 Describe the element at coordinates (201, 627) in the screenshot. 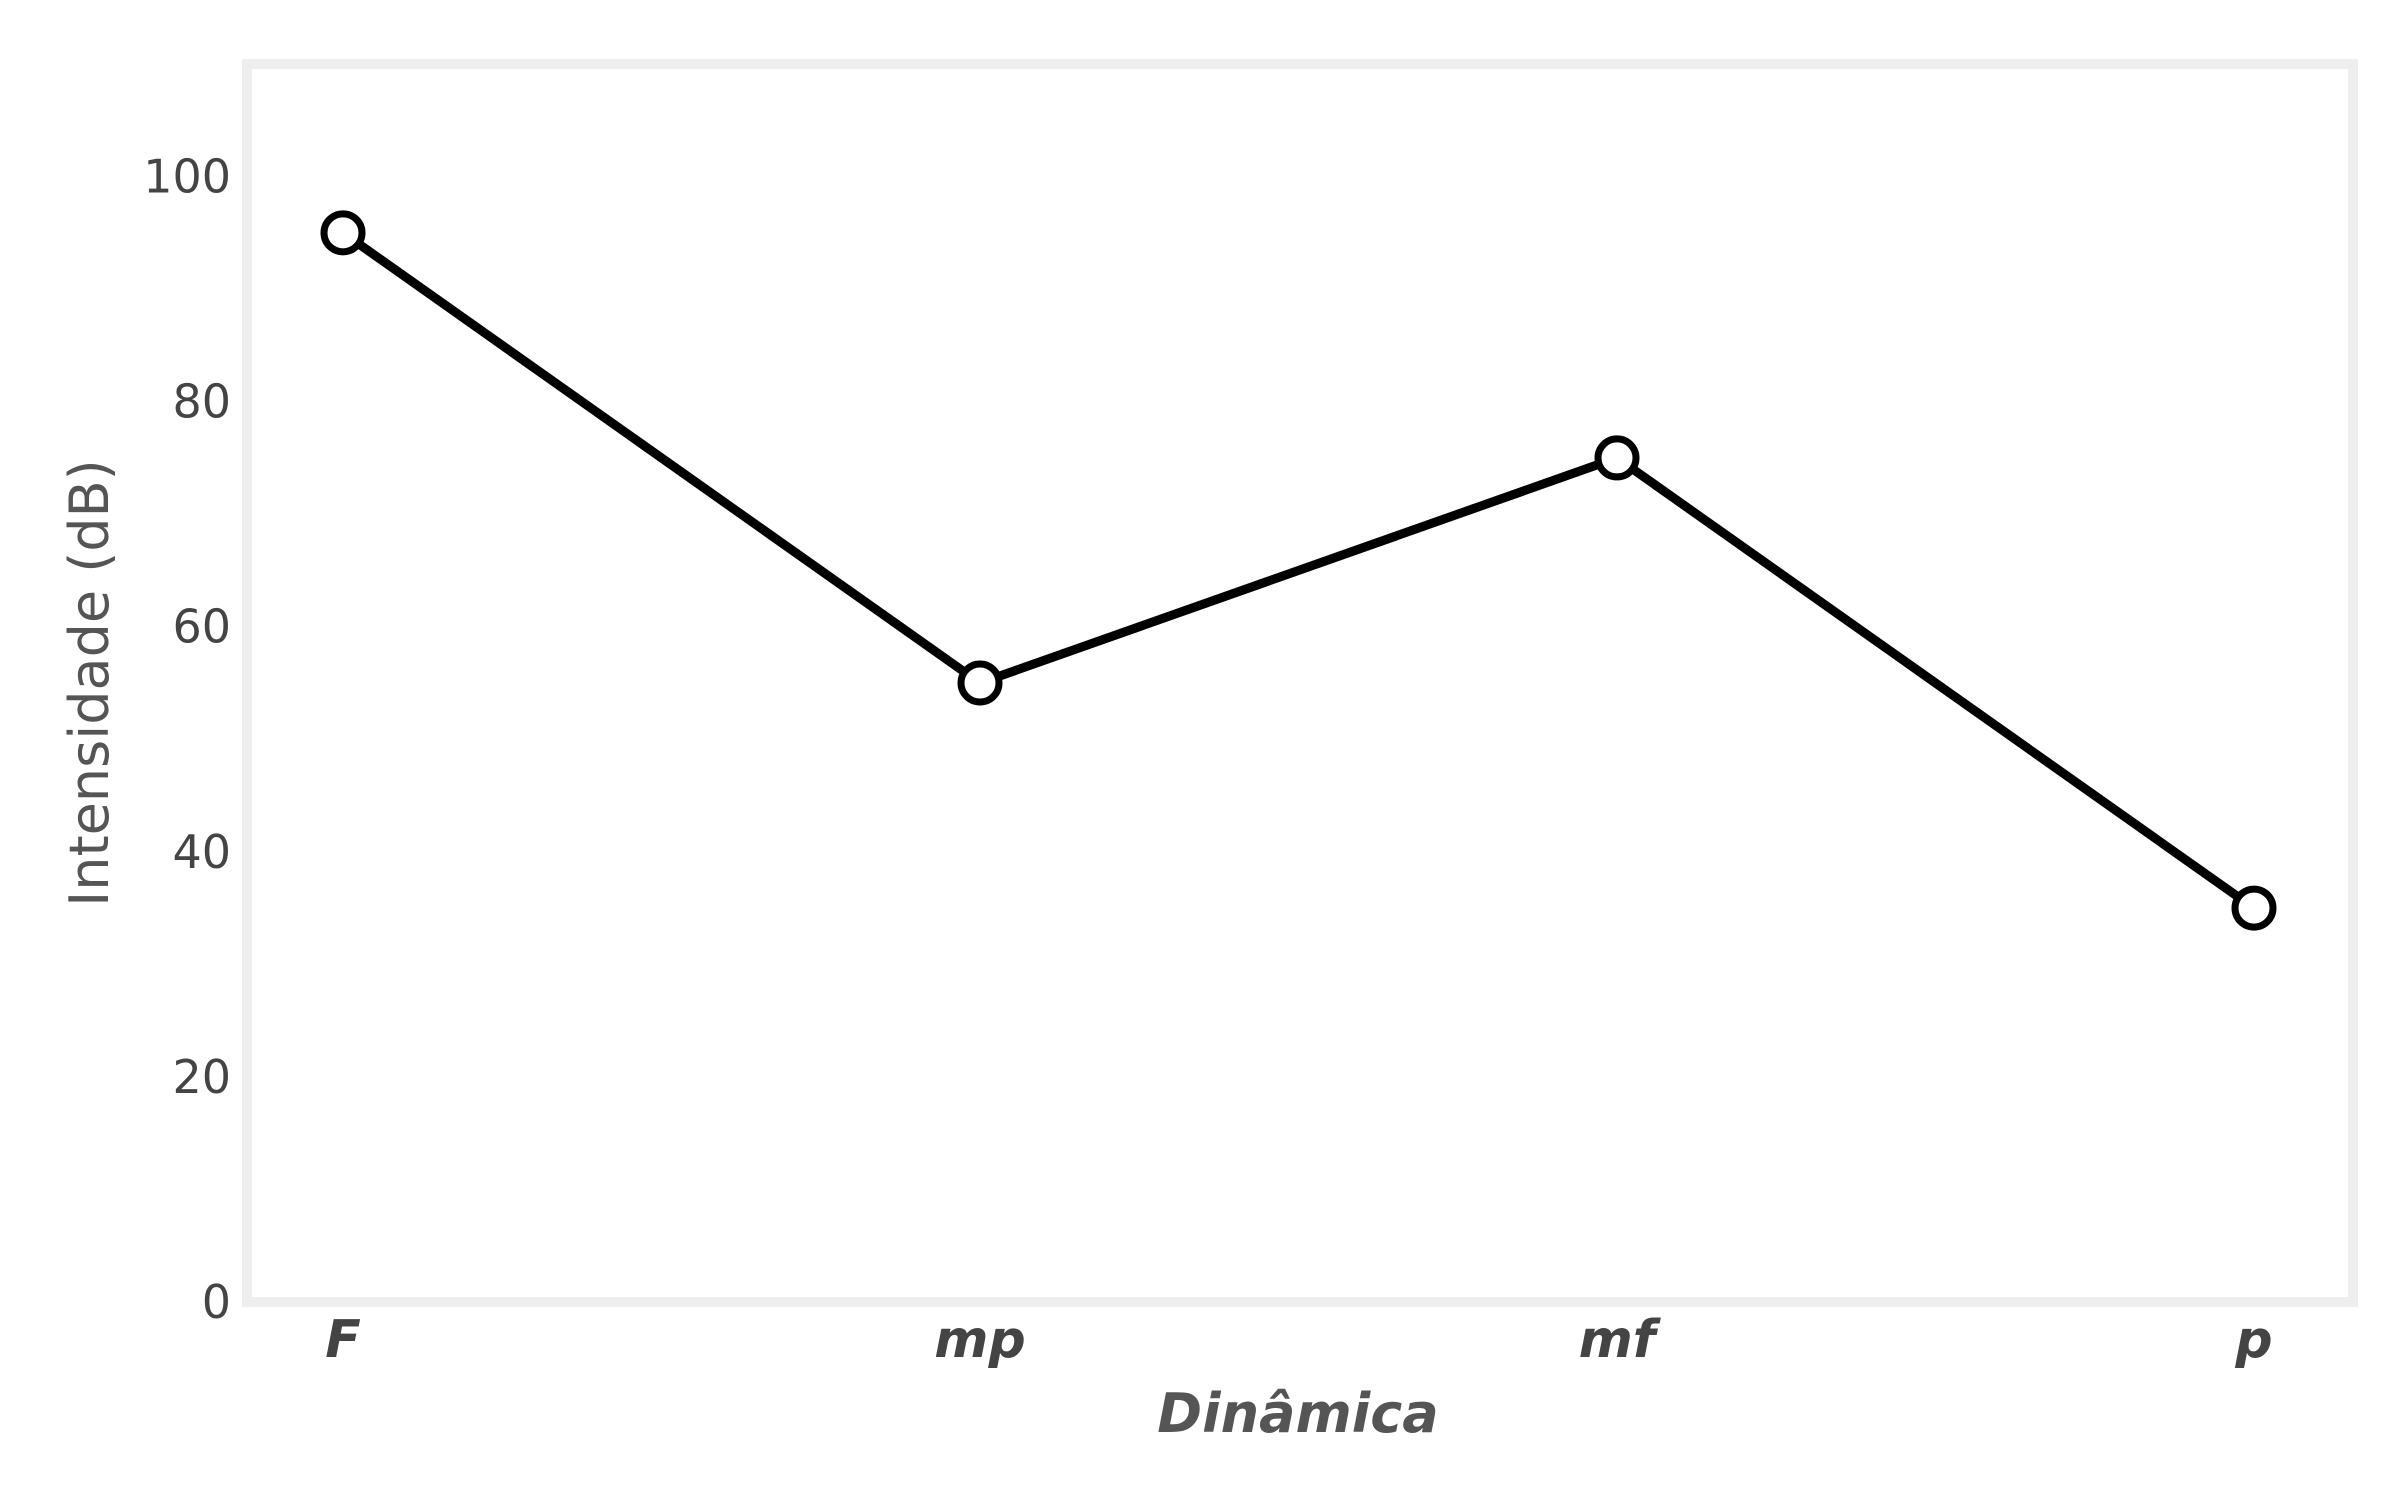

I see `y-tick-label: 60` at that location.